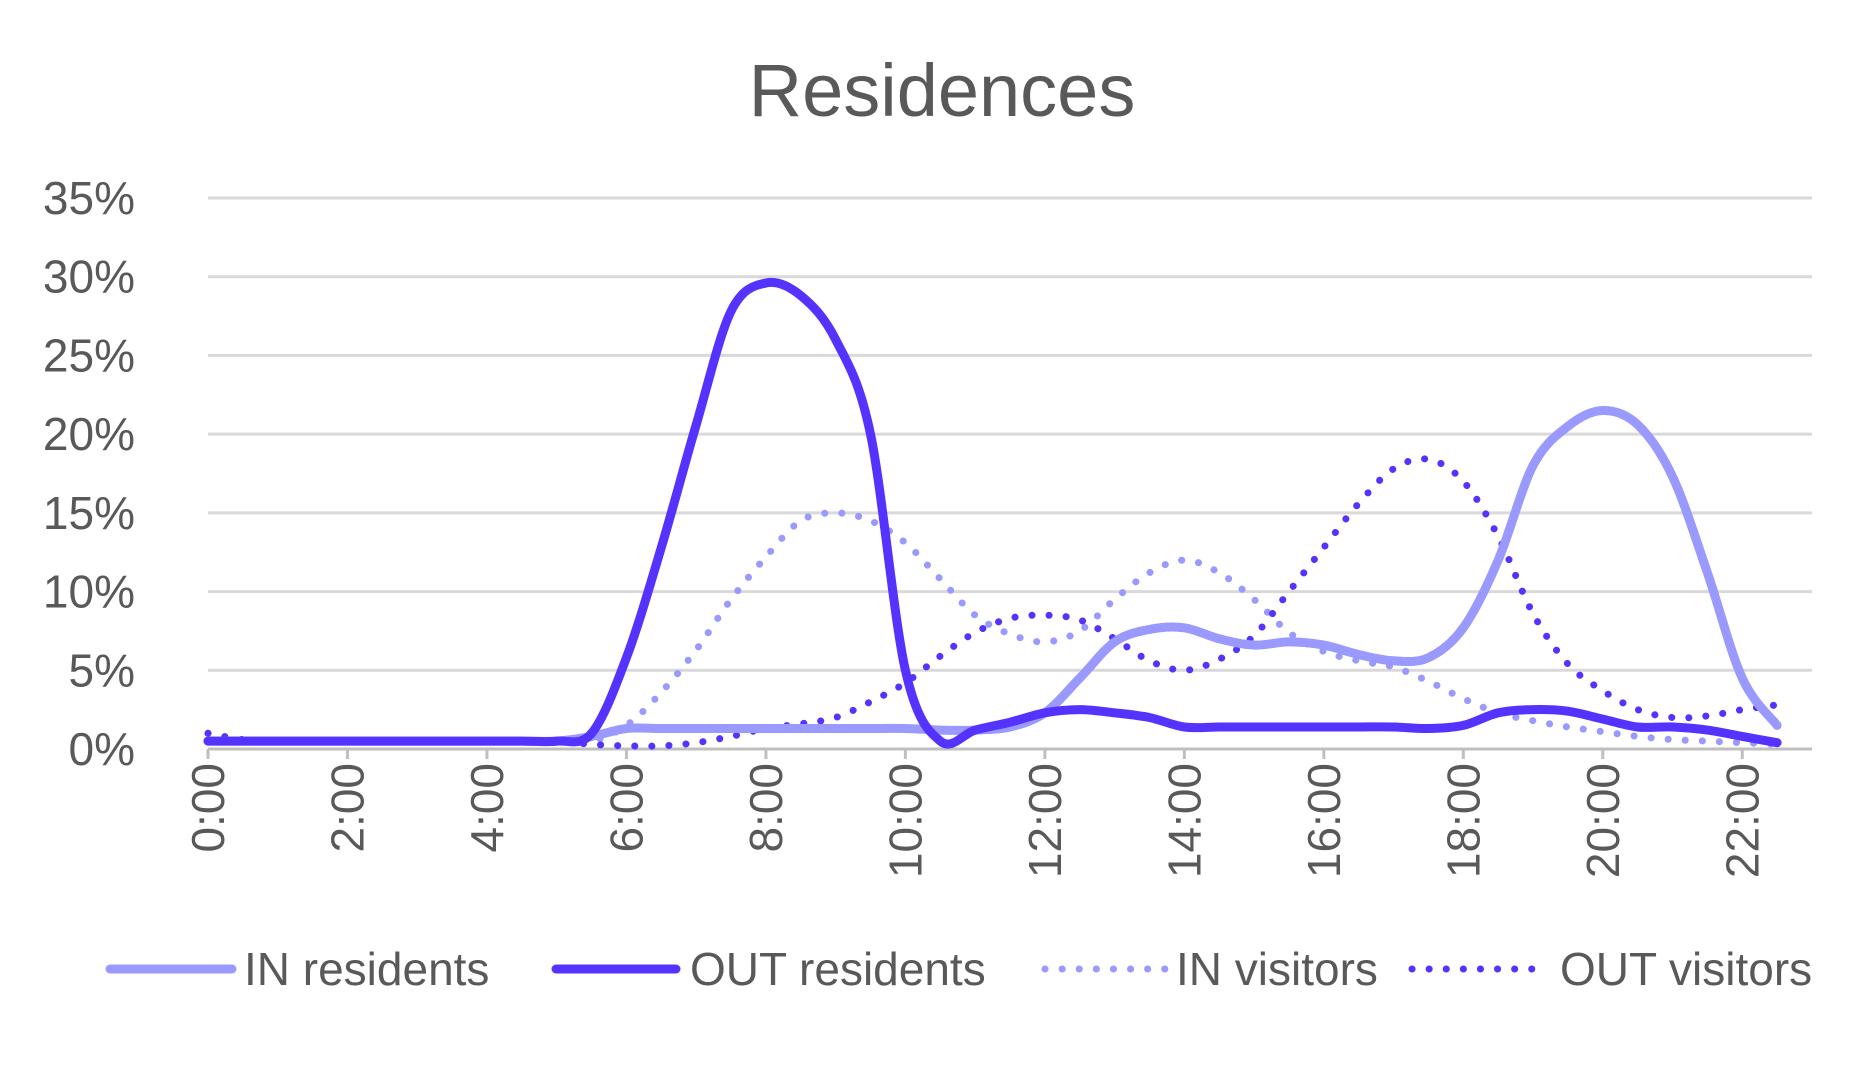 This screenshot has width=1868, height=1074. I want to click on x-tick-label: 16:00, so click(1324, 820).